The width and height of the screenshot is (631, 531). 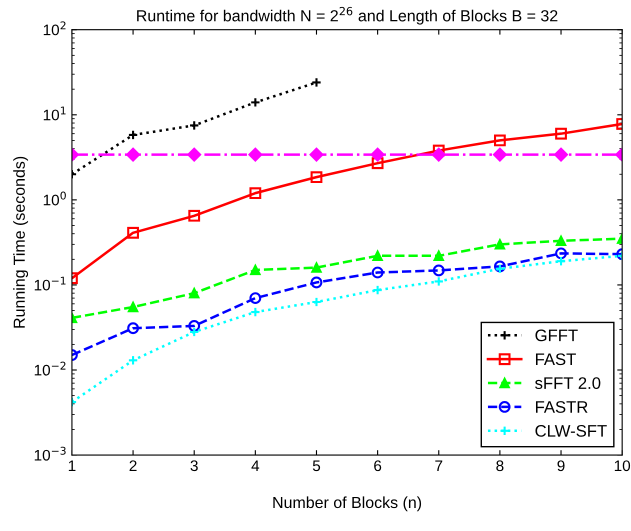 What do you see at coordinates (571, 430) in the screenshot?
I see `legend-label: CLW-SFT` at bounding box center [571, 430].